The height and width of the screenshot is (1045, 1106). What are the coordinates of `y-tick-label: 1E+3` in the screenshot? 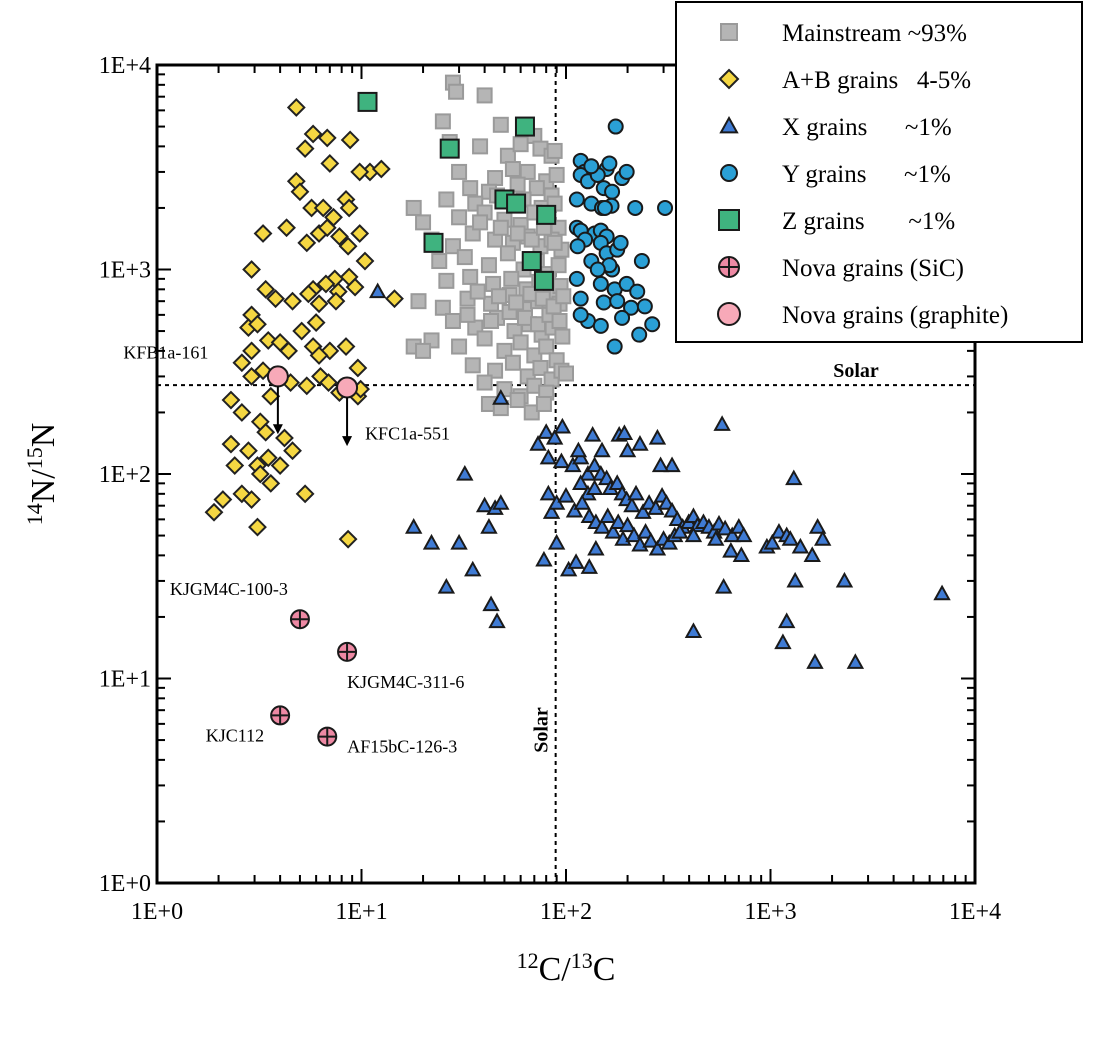 It's located at (125, 271).